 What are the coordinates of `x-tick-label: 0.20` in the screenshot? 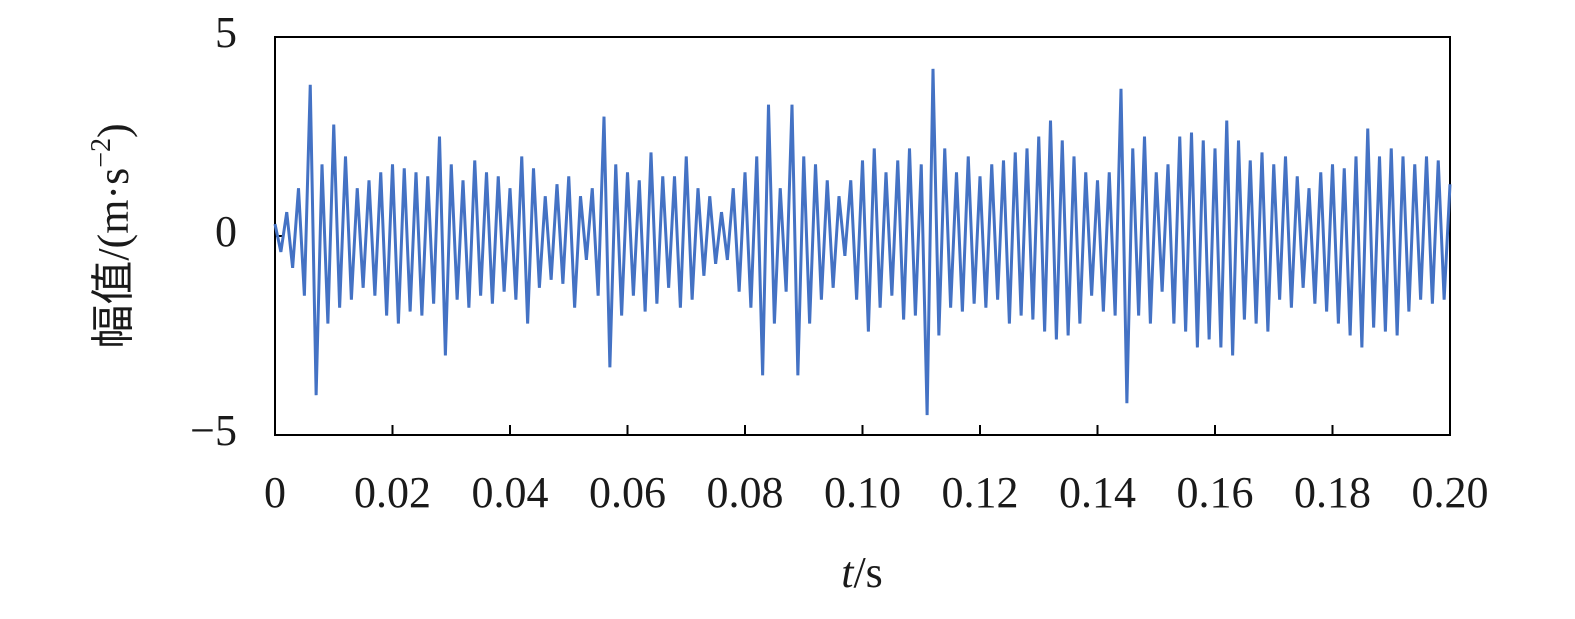 It's located at (1450, 492).